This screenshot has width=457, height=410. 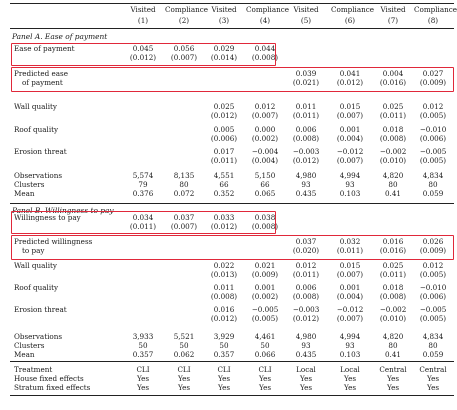 I want to click on footer-value: Central, so click(x=433, y=369).